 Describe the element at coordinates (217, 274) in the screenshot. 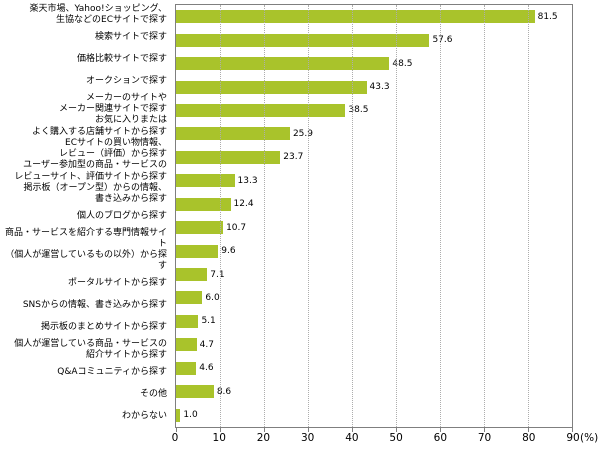

I see `value-label: 7.1` at that location.